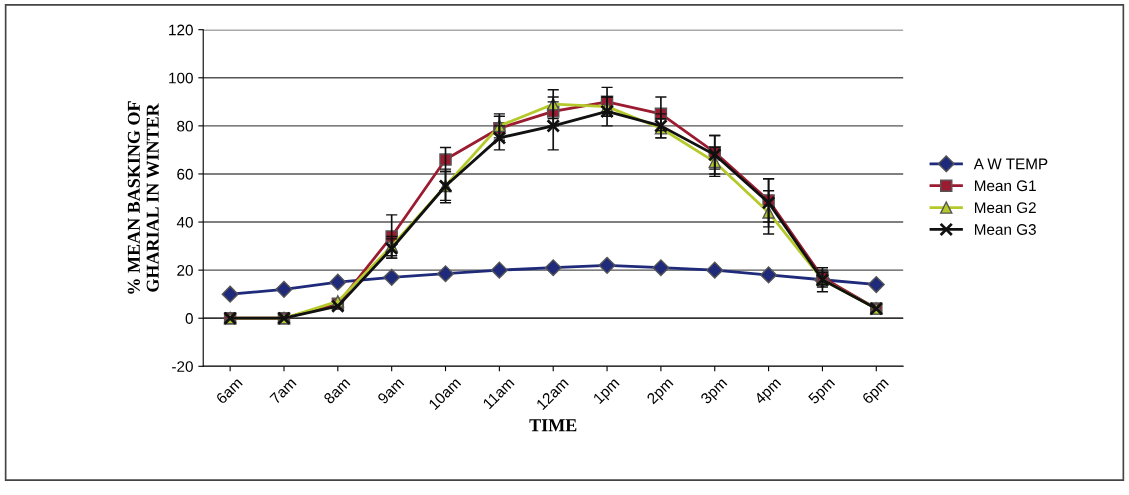 This screenshot has width=1129, height=495. What do you see at coordinates (337, 391) in the screenshot?
I see `x-tick-label: 8am` at bounding box center [337, 391].